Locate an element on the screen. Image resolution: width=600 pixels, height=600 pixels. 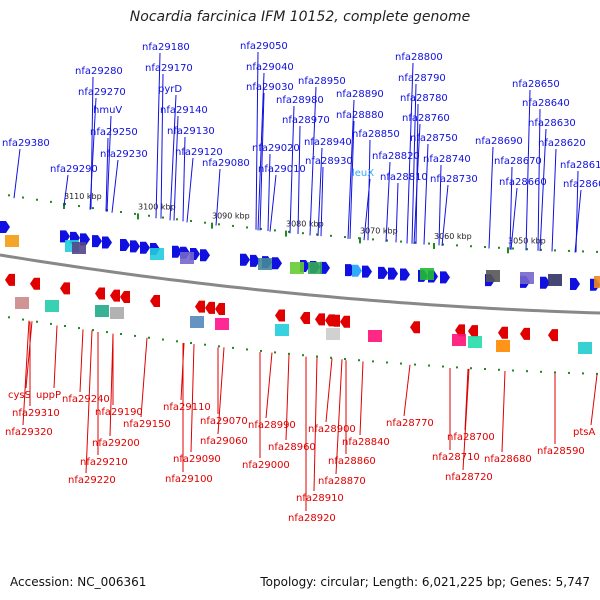
bottom-gene-label: nfa28960 is located at coordinates (292, 447).